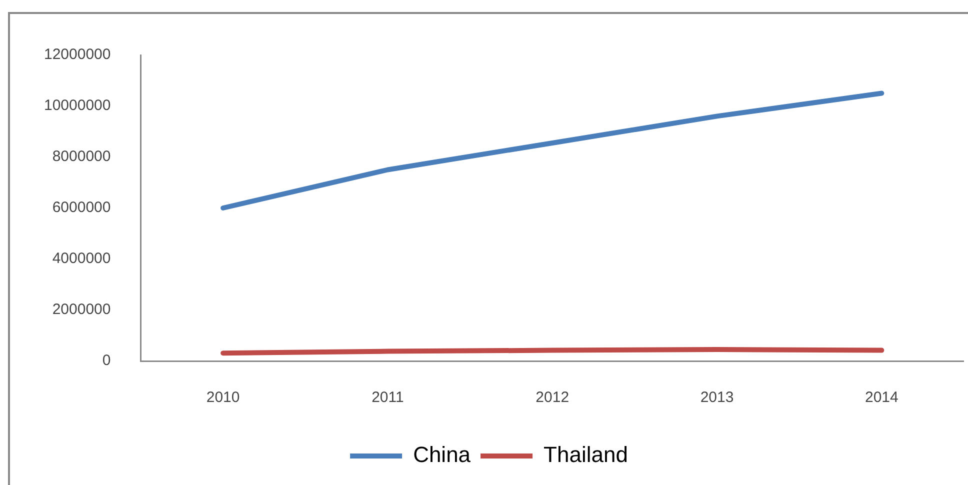 The image size is (968, 485). What do you see at coordinates (586, 455) in the screenshot?
I see `legend-label: Thailand` at bounding box center [586, 455].